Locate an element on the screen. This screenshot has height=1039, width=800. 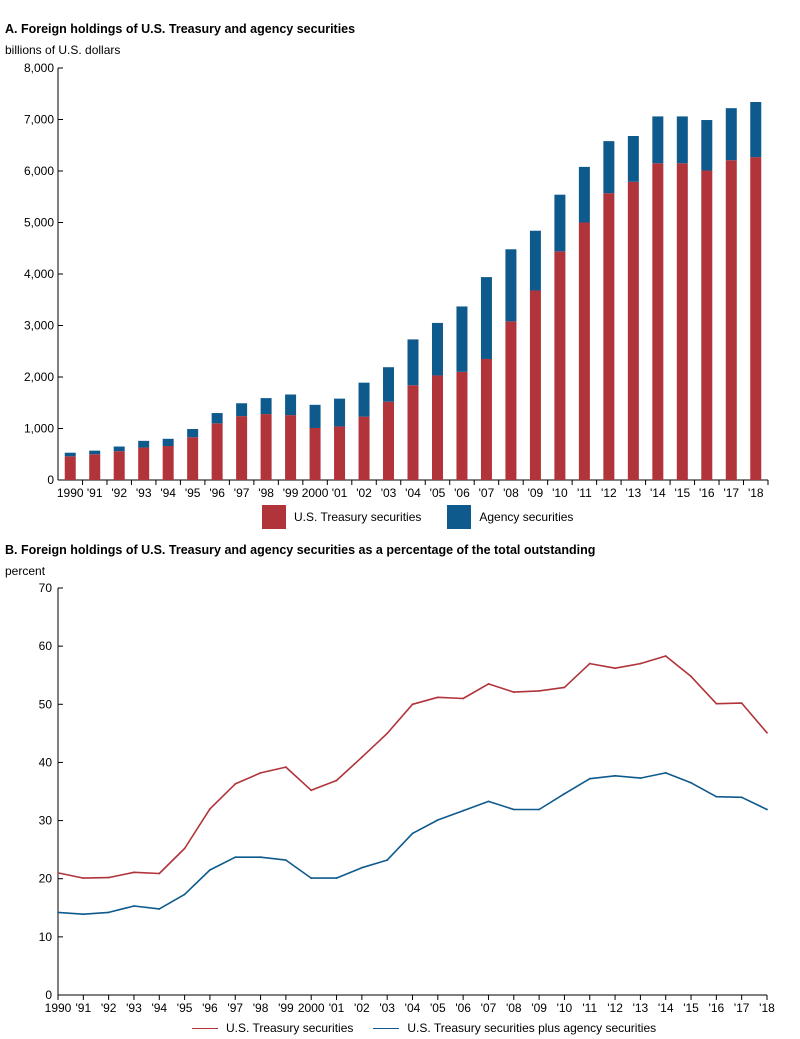
x-tick-label: '17 is located at coordinates (742, 1008).